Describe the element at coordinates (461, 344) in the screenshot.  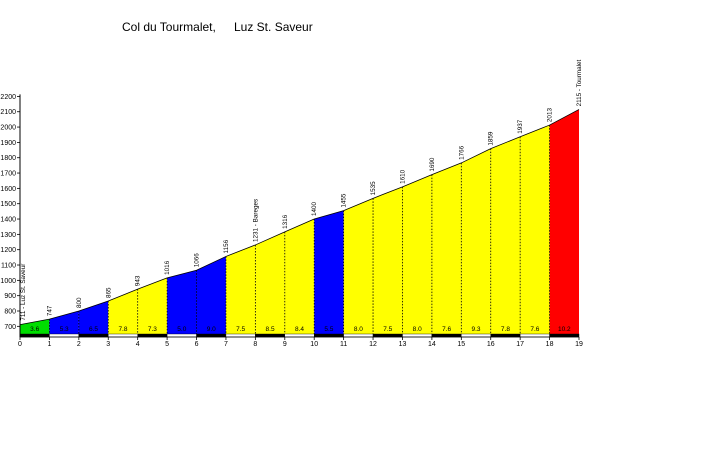
I see `x-tick-label: 15` at that location.